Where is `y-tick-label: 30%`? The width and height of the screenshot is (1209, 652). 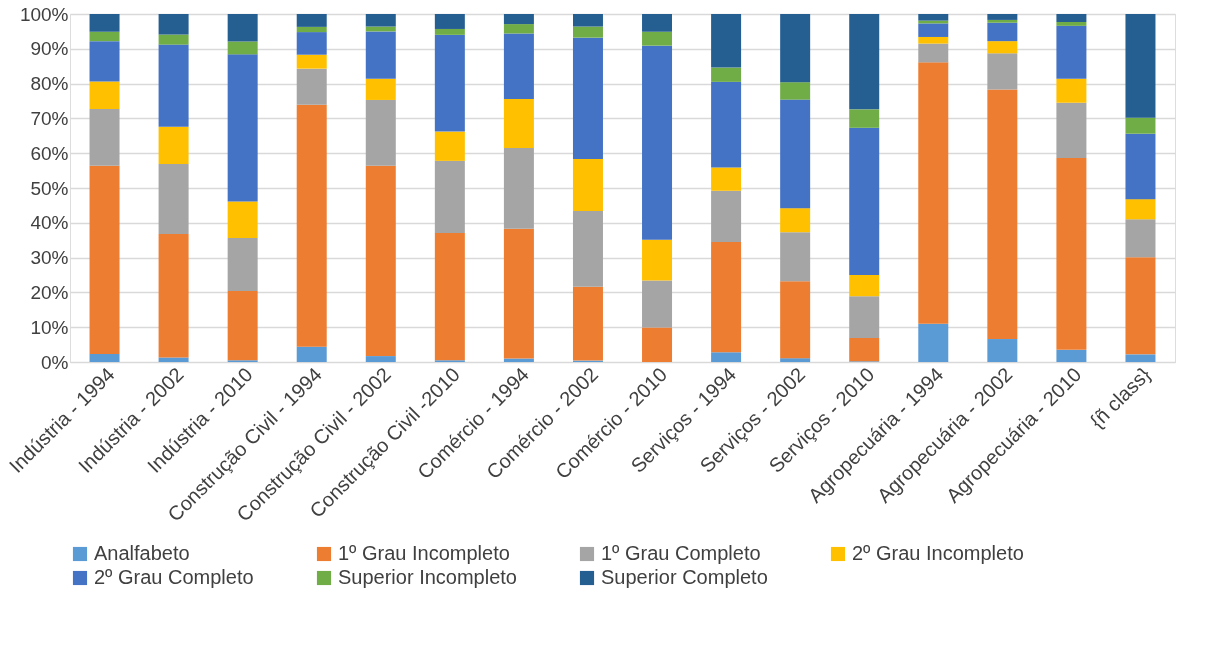
y-tick-label: 30% is located at coordinates (49, 258).